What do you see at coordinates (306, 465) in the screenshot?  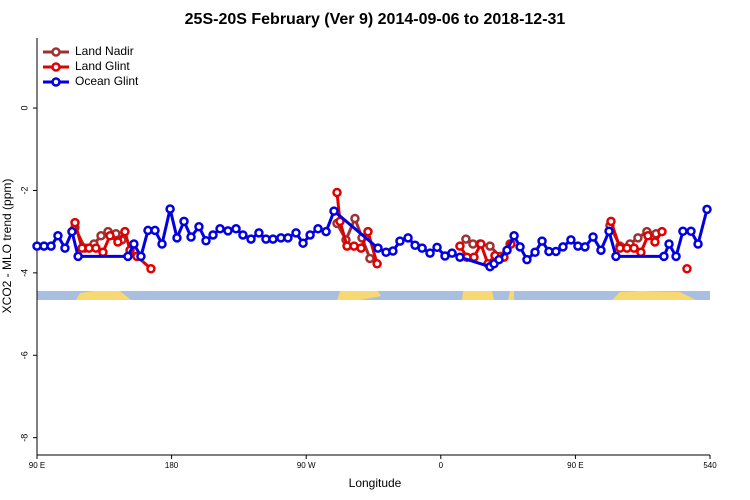 I see `x-tick-label: 90 W` at bounding box center [306, 465].